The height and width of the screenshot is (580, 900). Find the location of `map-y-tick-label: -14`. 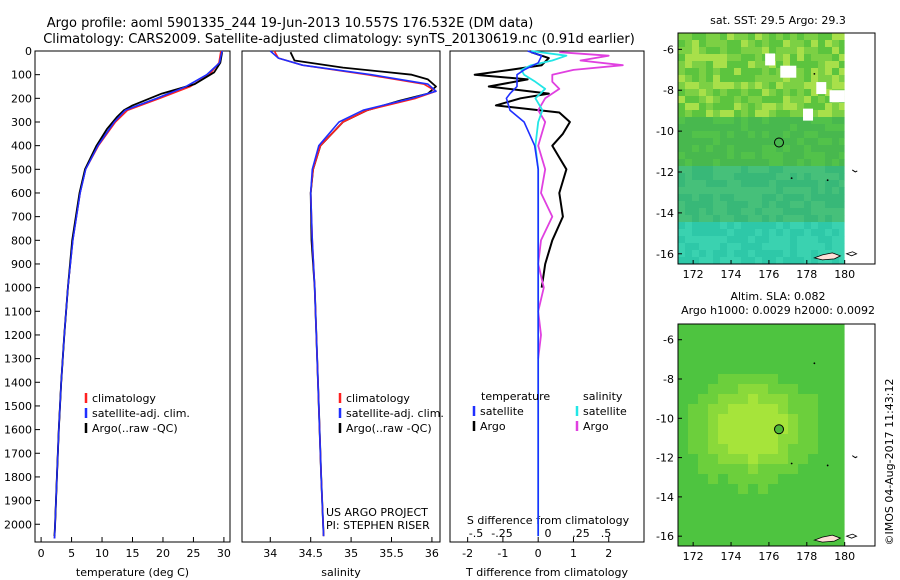

map-y-tick-label: -14 is located at coordinates (665, 497).